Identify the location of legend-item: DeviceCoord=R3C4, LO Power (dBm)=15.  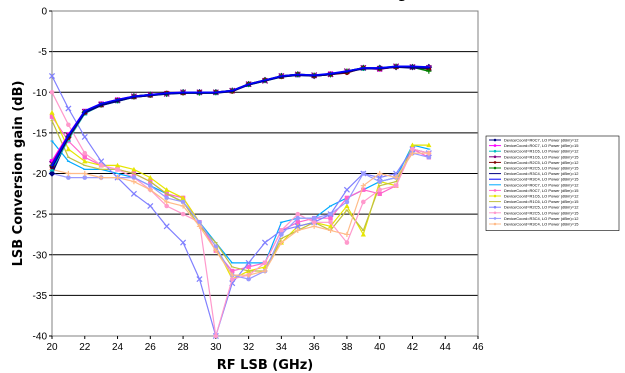
(534, 179).